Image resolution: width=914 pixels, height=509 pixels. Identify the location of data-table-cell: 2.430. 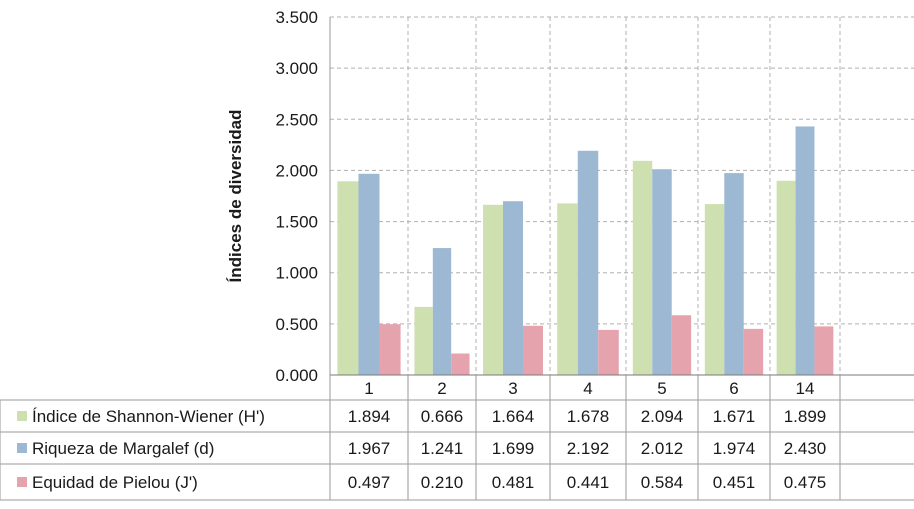
(805, 448).